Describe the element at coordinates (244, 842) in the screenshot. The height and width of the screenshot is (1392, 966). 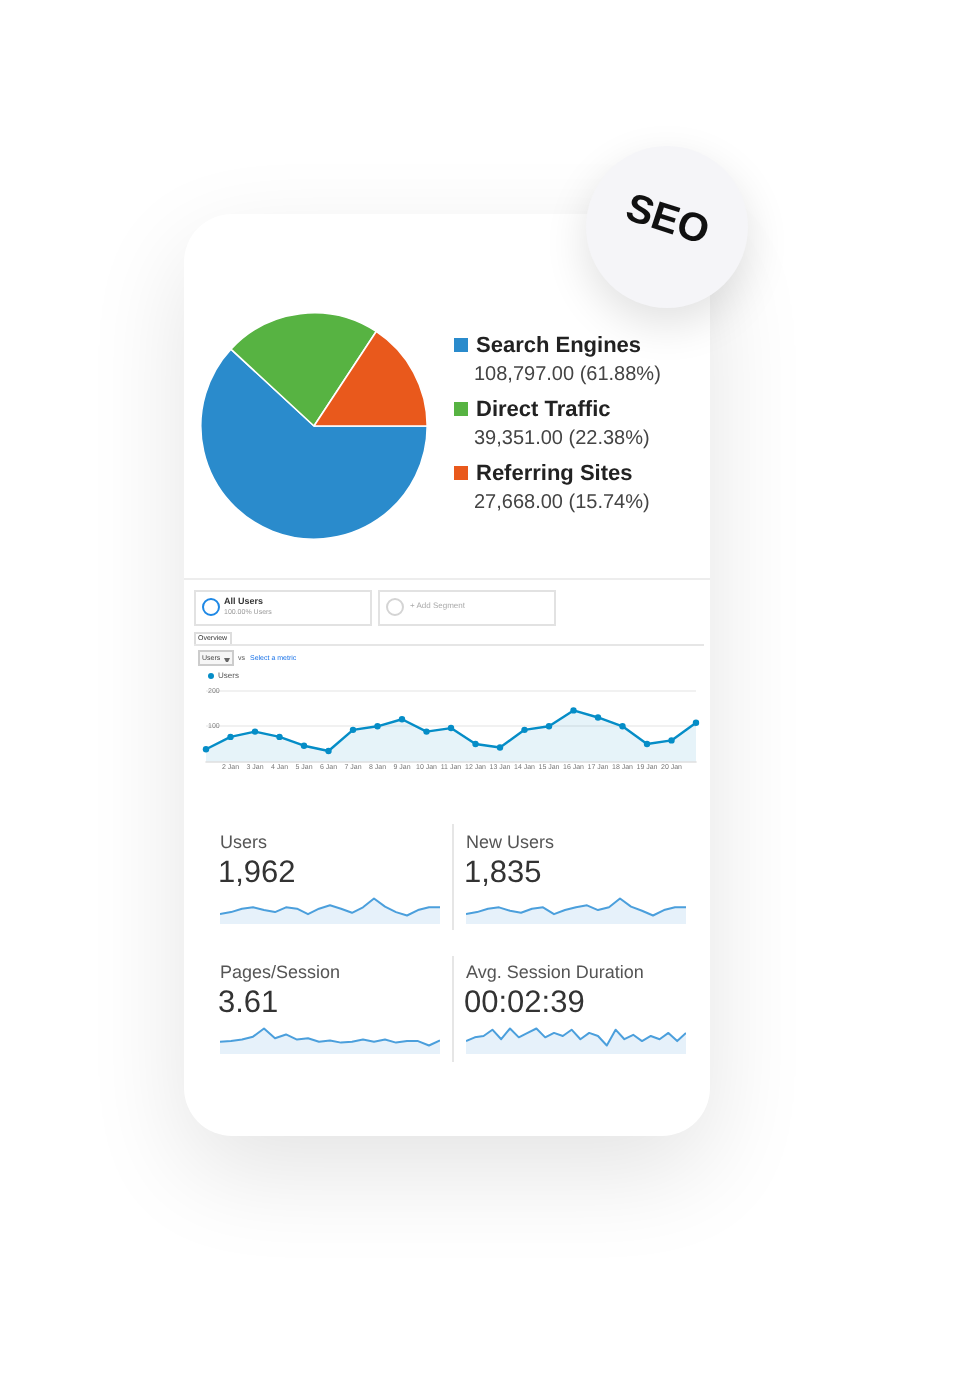
I see `chart-title: Users` at that location.